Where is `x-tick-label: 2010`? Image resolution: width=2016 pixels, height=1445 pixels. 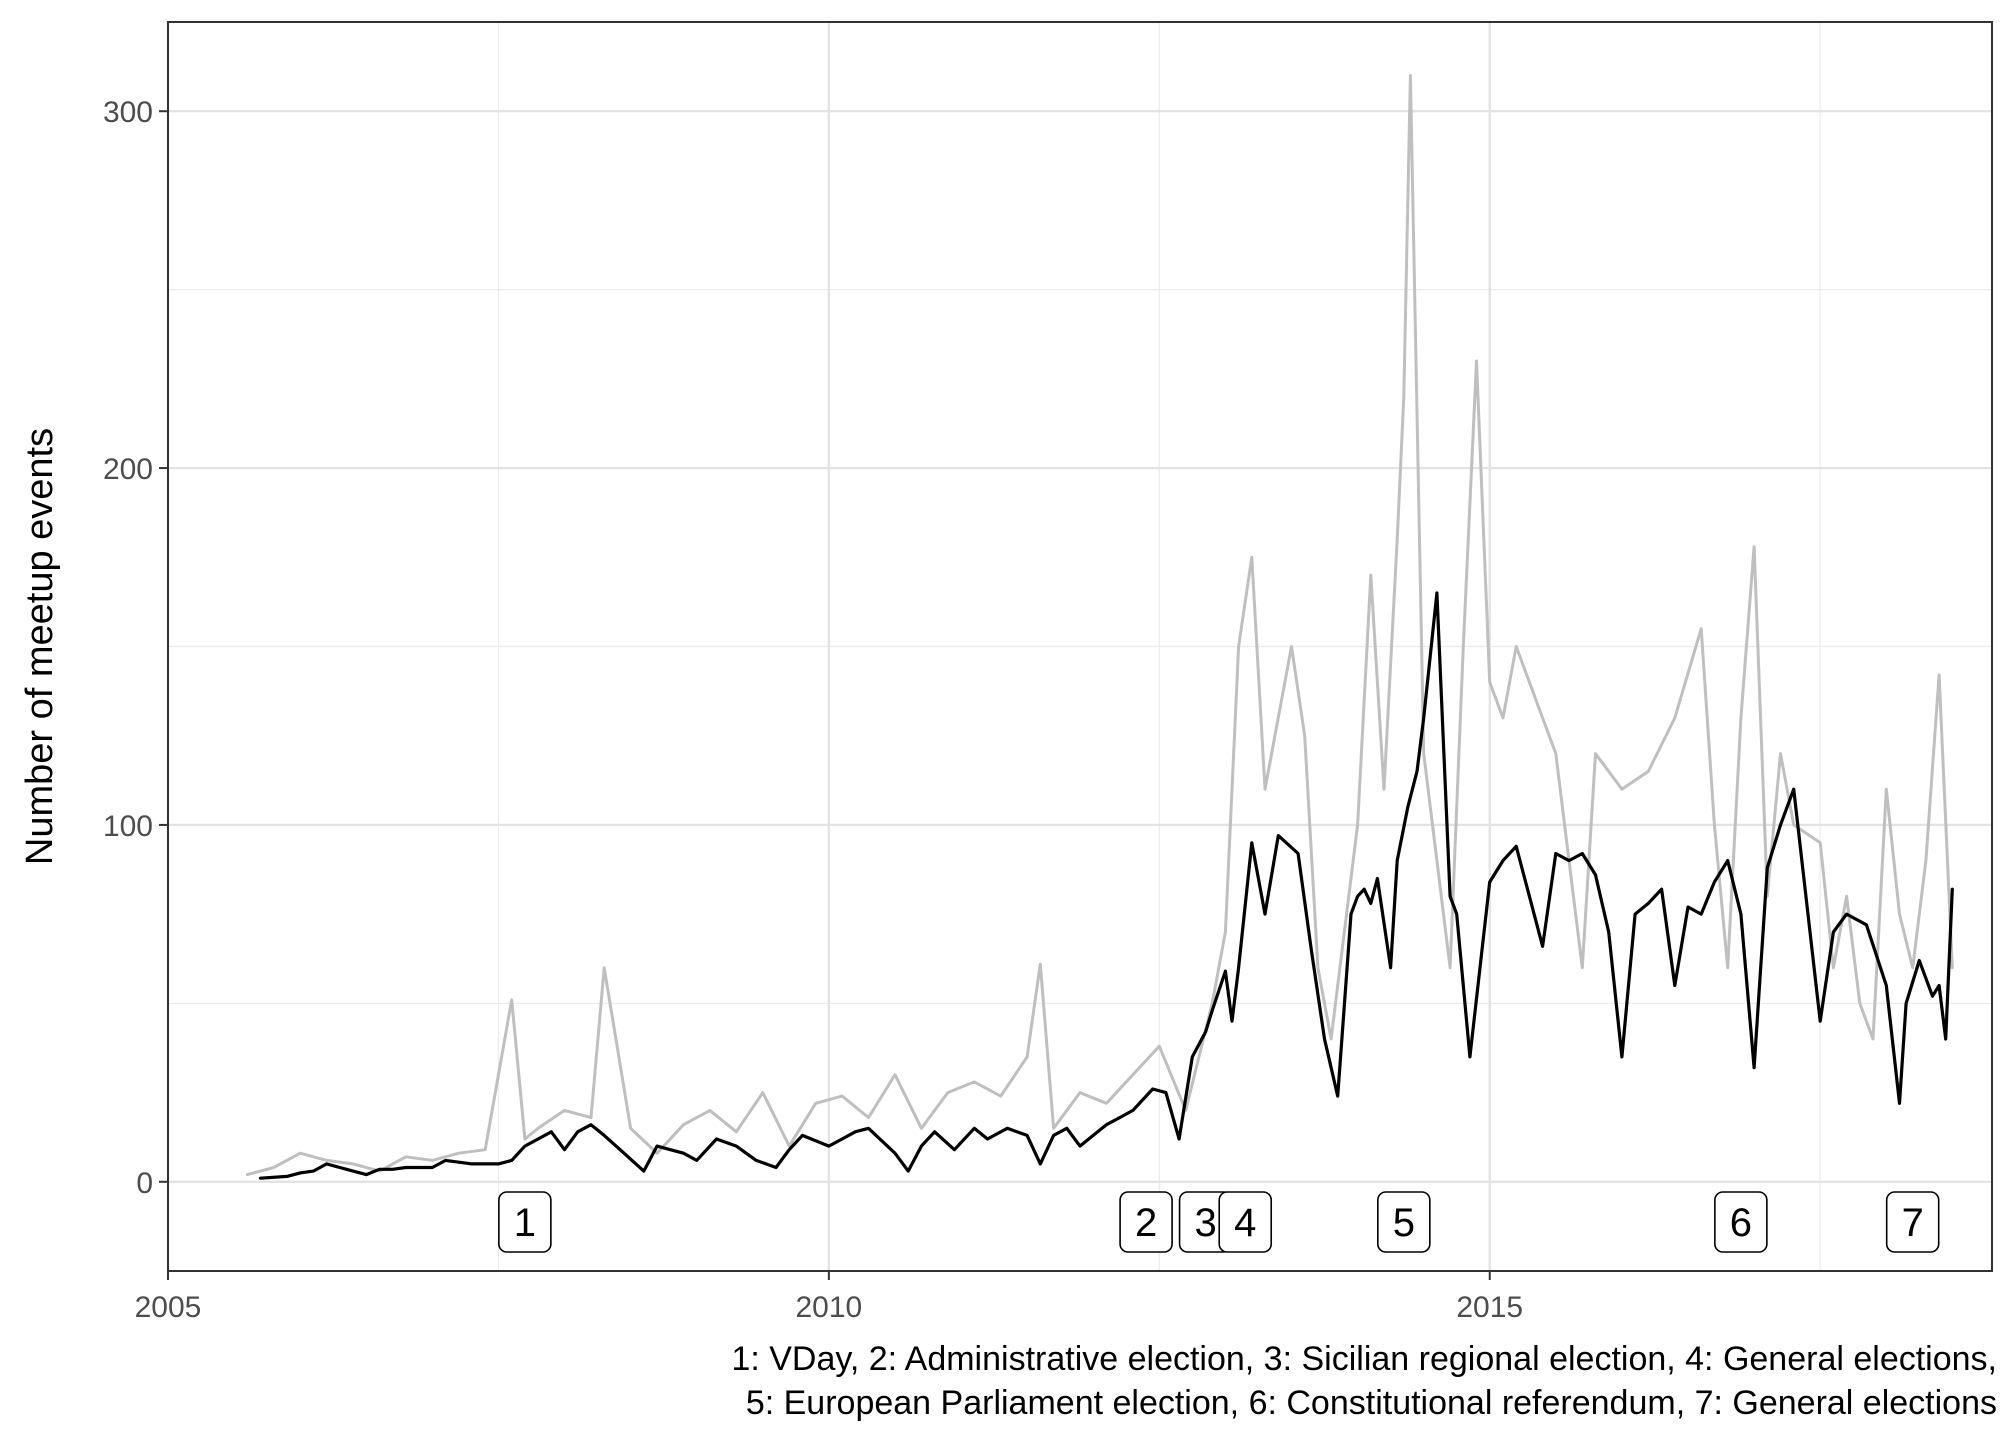 x-tick-label: 2010 is located at coordinates (828, 1307).